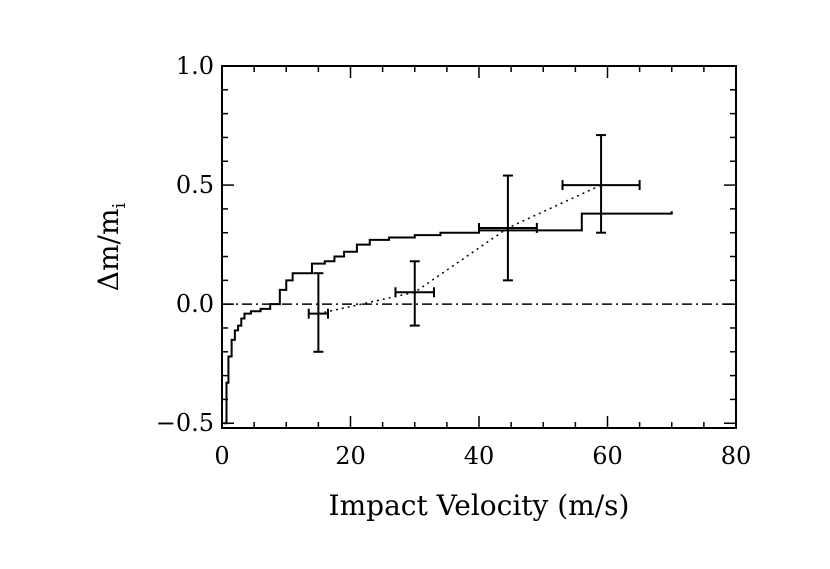  What do you see at coordinates (185, 244) in the screenshot?
I see `y-tick-labels: −0.5 0.0 0.5 1.0` at bounding box center [185, 244].